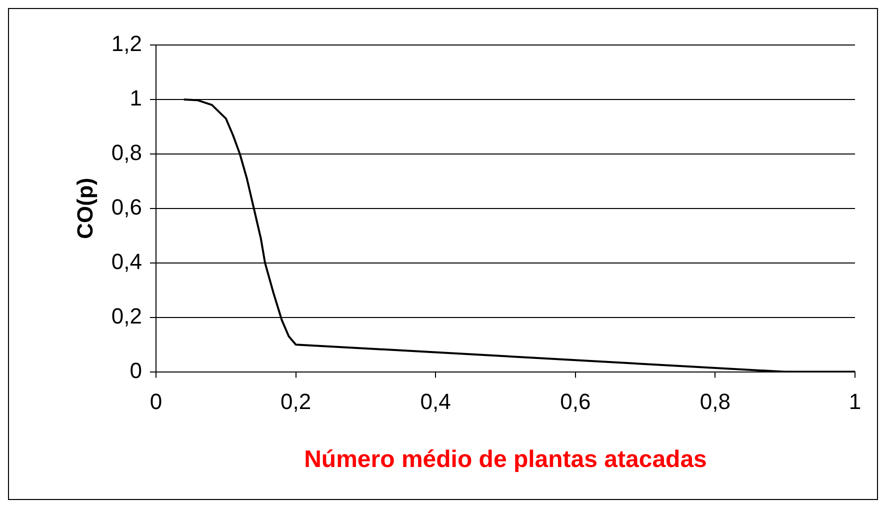  Describe the element at coordinates (126, 315) in the screenshot. I see `y-tick-label: 0,2` at that location.